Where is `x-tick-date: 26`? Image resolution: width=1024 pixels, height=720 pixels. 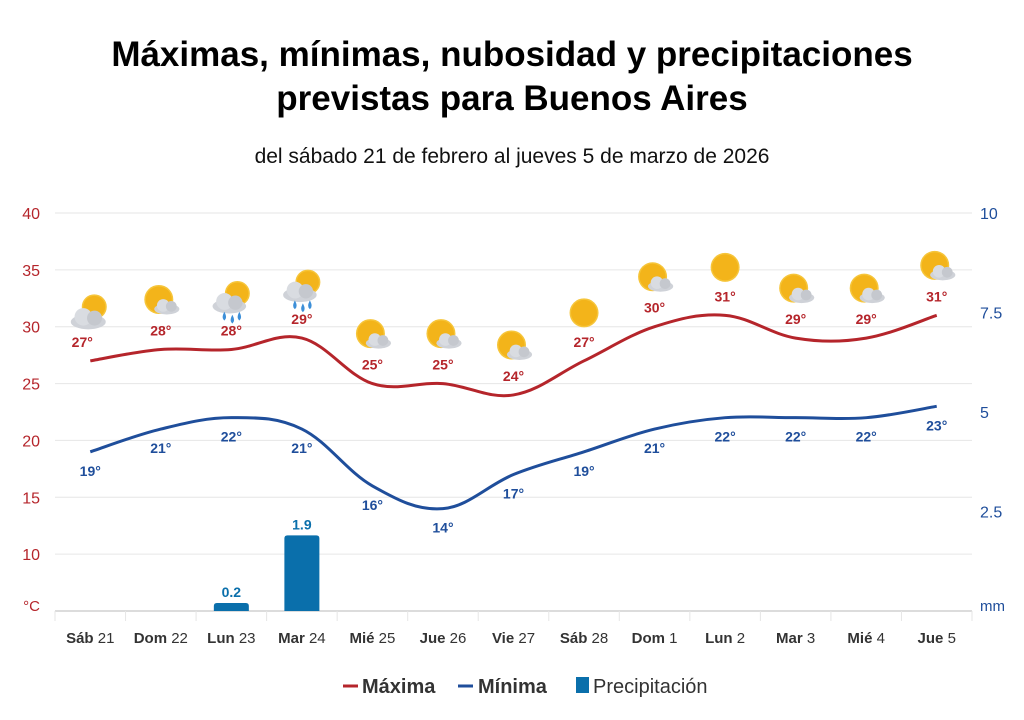 x-tick-date: 26 is located at coordinates (458, 638).